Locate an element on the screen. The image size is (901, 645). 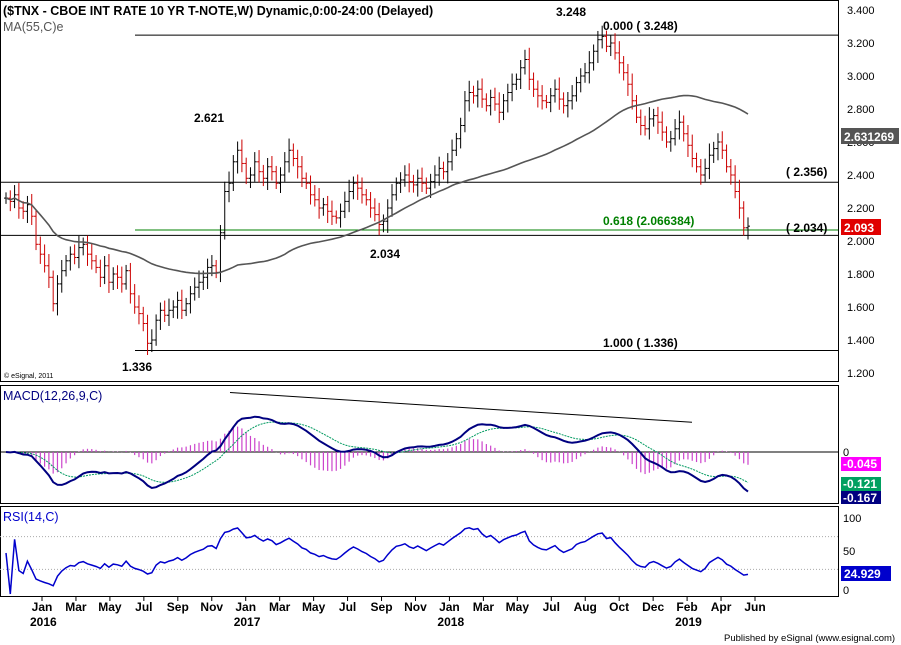
label-low: 1.336 is located at coordinates (137, 367).